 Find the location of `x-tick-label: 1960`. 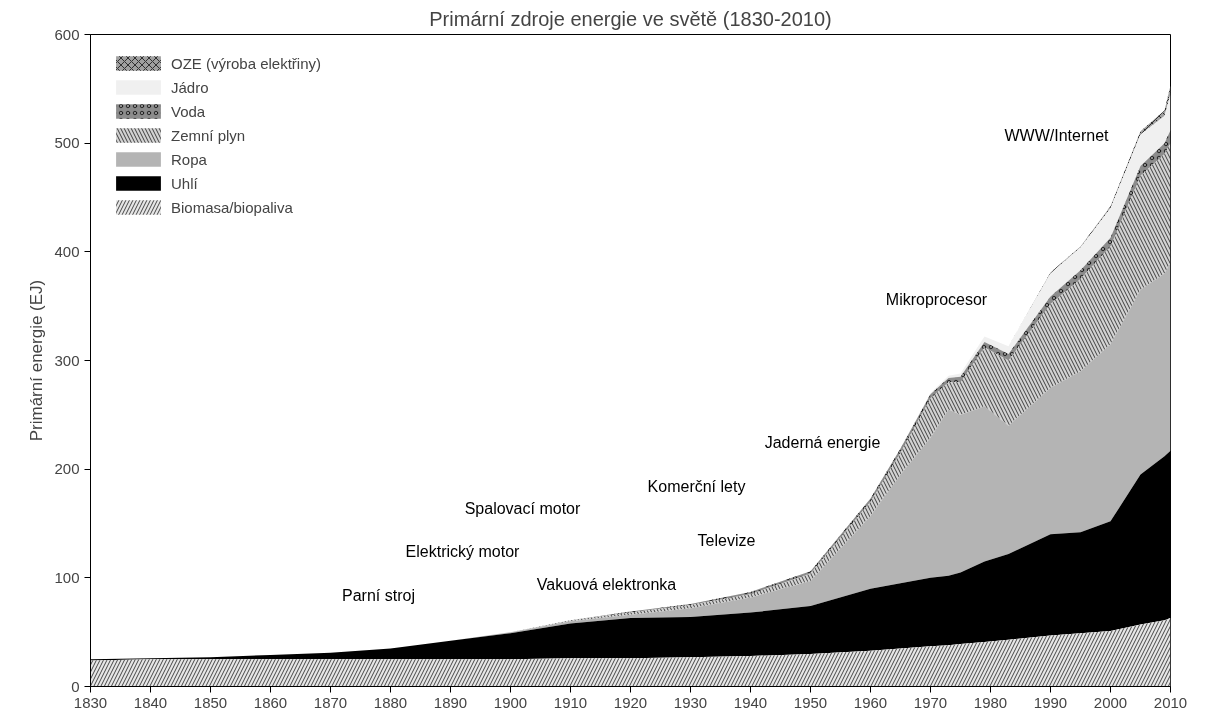

x-tick-label: 1960 is located at coordinates (870, 702).